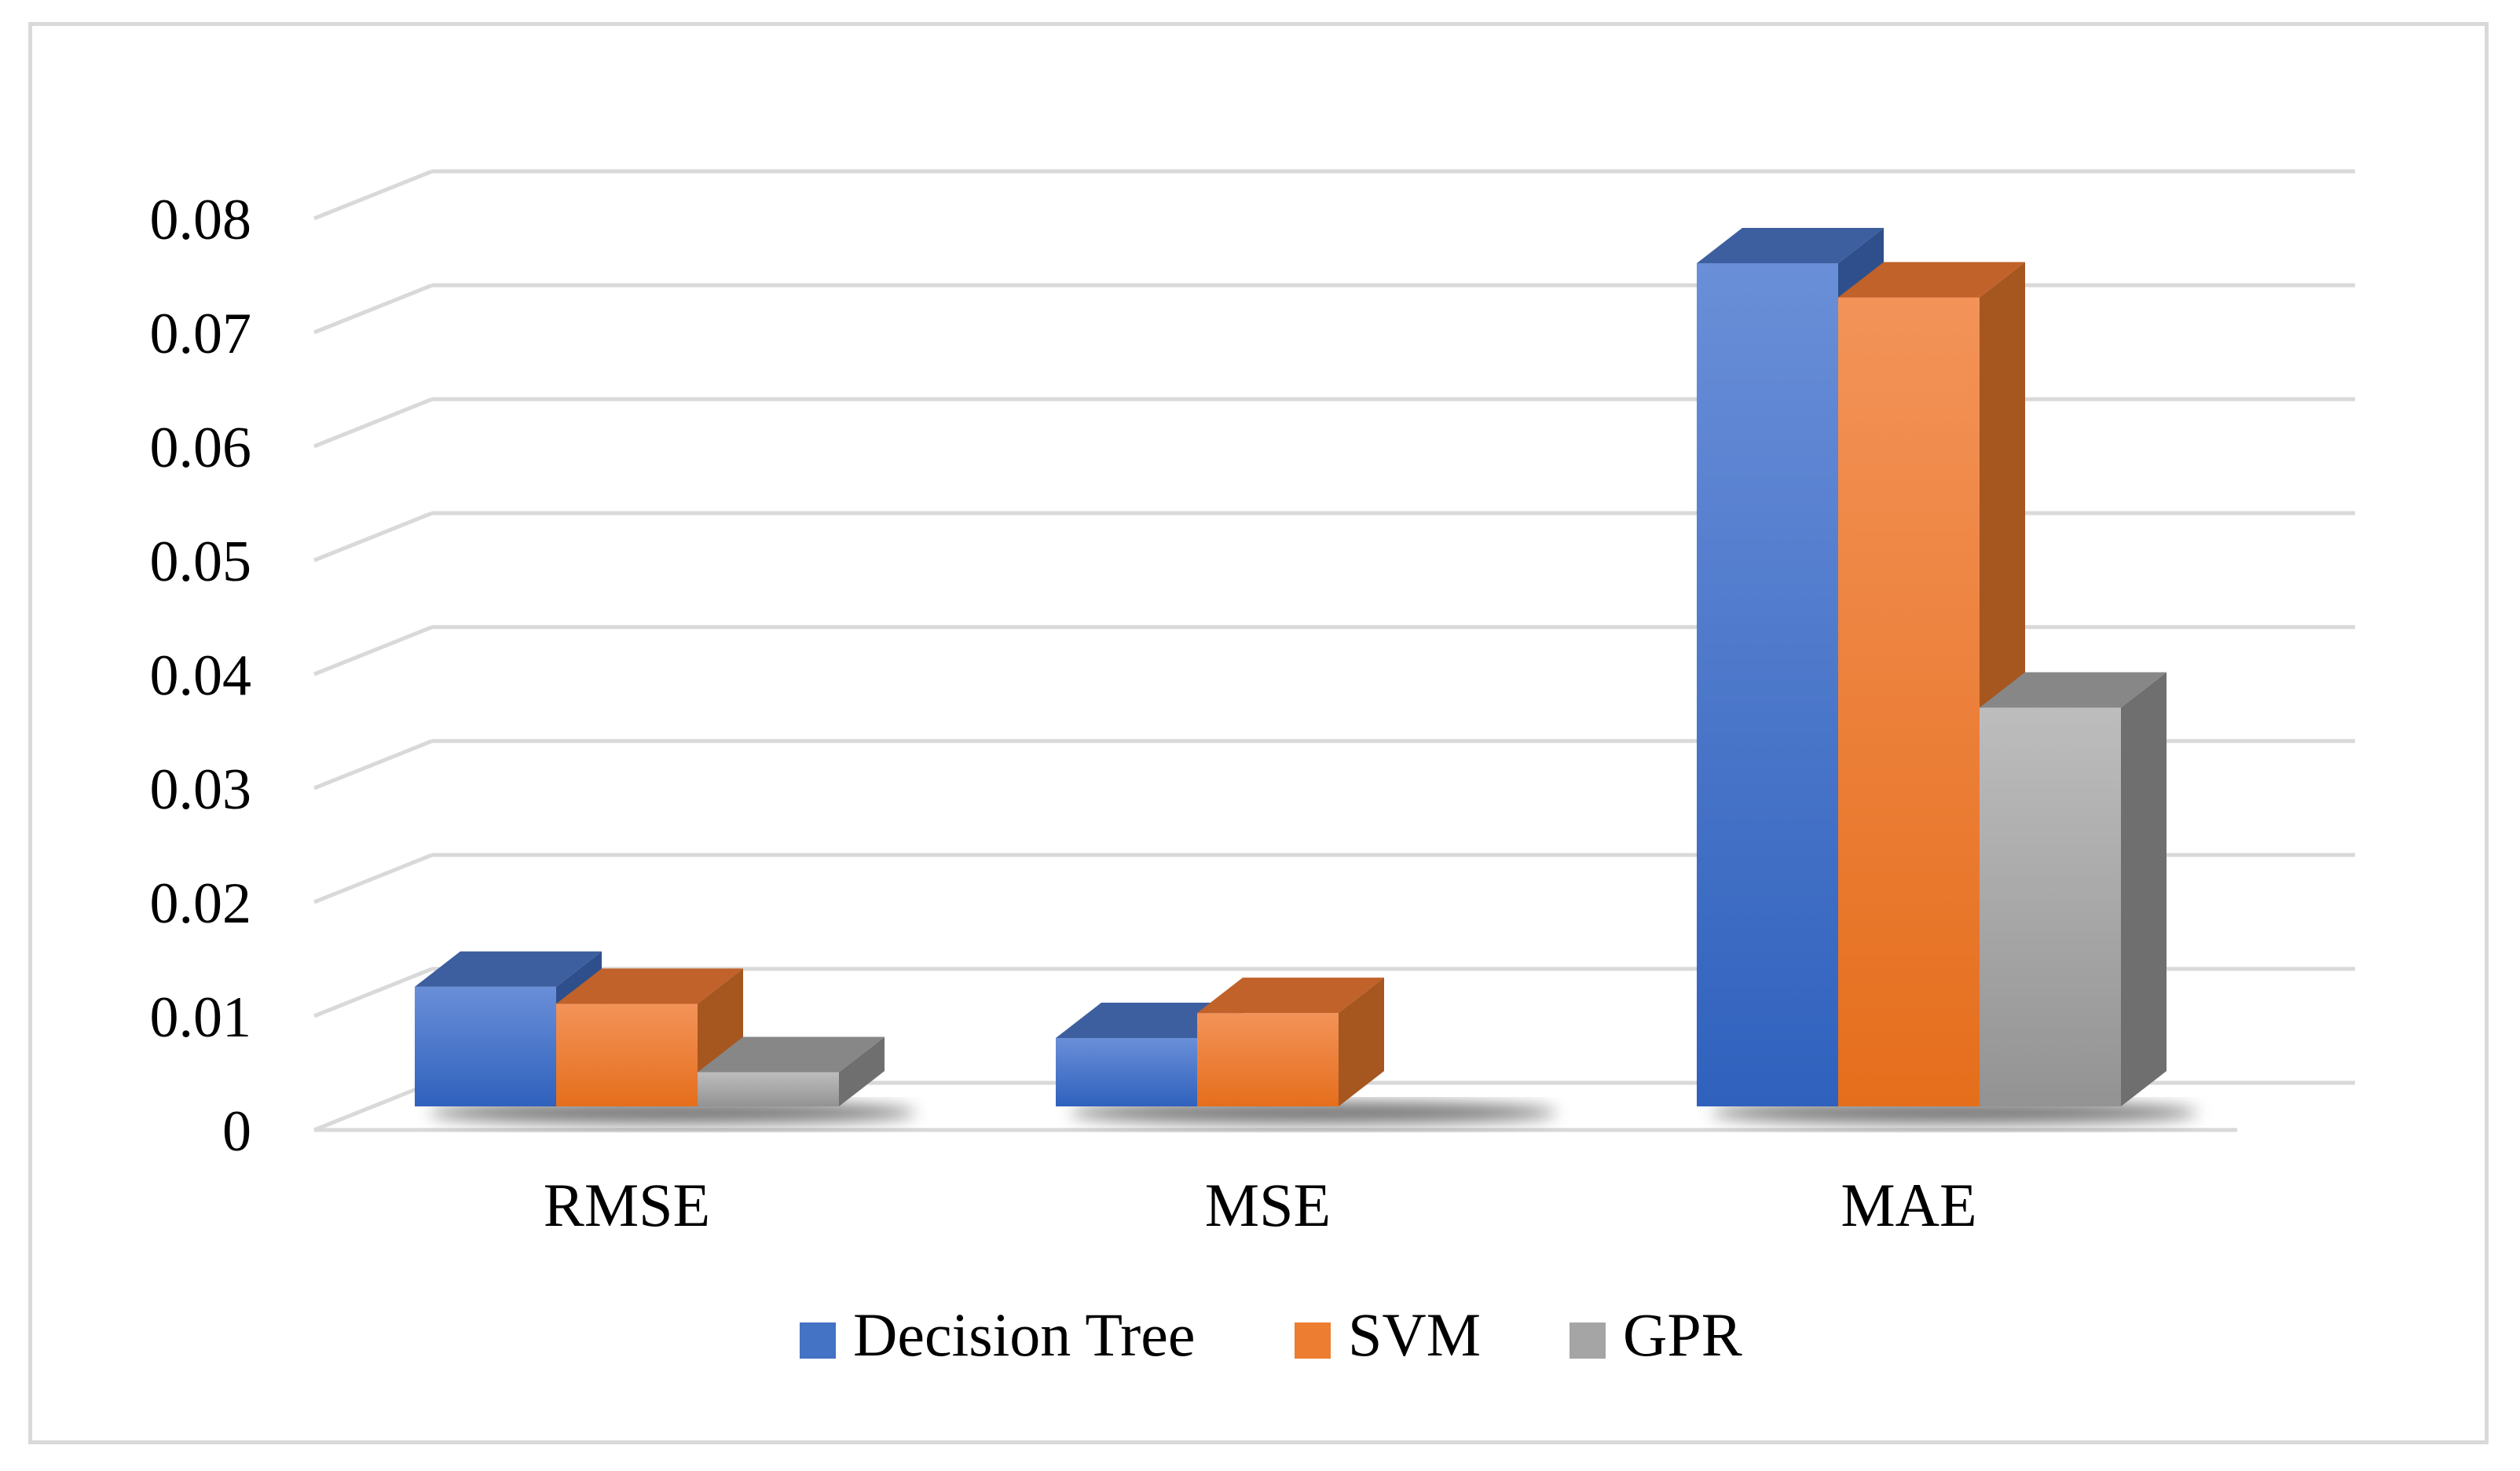 This screenshot has height=1471, width=2520. I want to click on y-tick-label: 0.08, so click(201, 220).